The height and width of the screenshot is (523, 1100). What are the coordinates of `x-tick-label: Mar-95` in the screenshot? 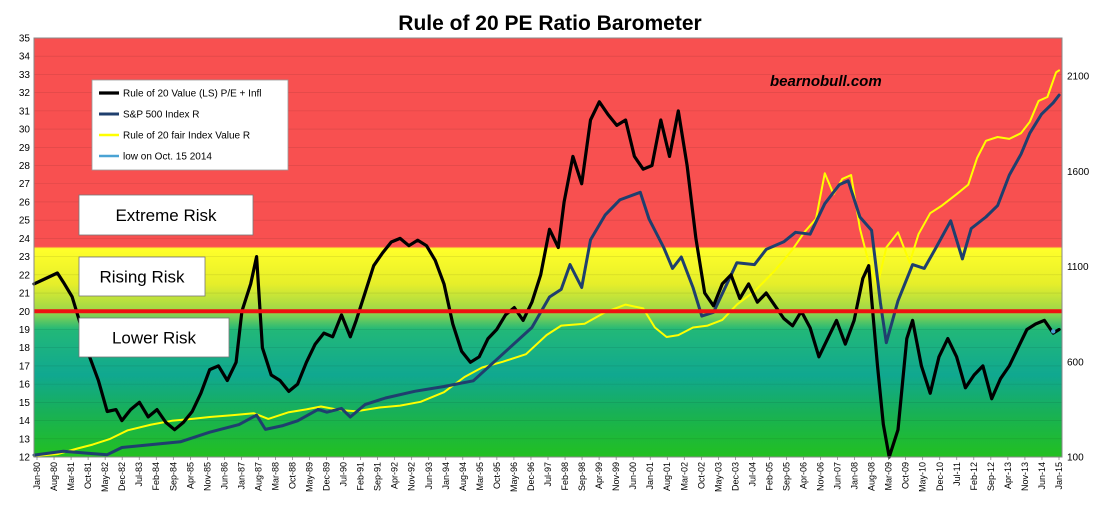 It's located at (480, 476).